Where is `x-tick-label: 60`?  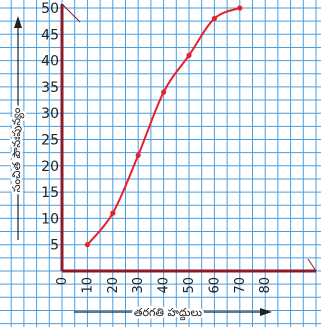 x-tick-label: 60 is located at coordinates (214, 285).